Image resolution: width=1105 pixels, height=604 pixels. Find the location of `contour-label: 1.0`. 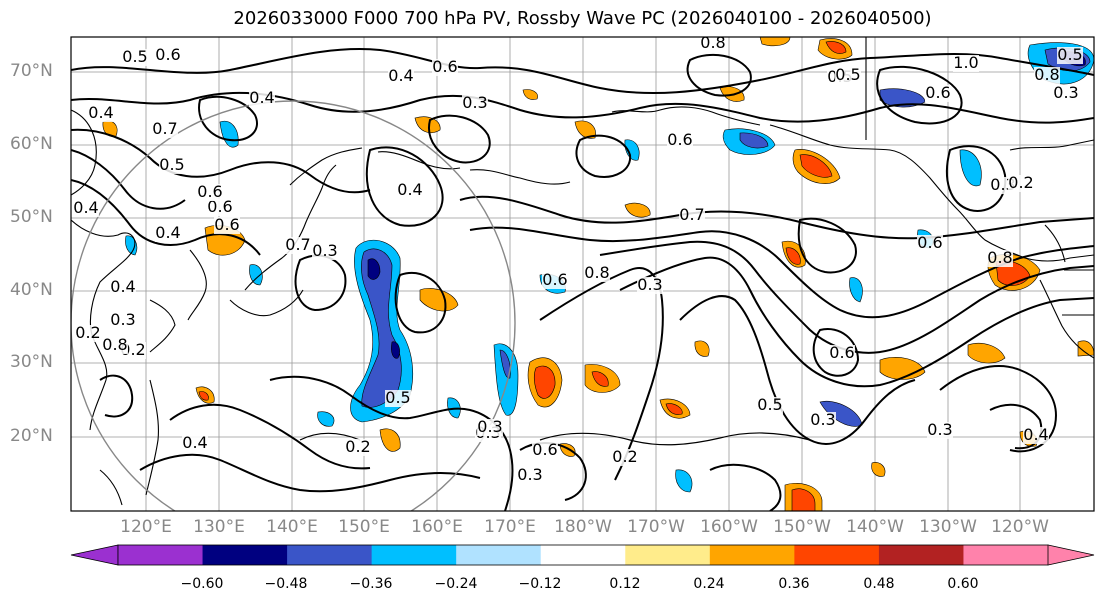

contour-label: 1.0 is located at coordinates (965, 62).